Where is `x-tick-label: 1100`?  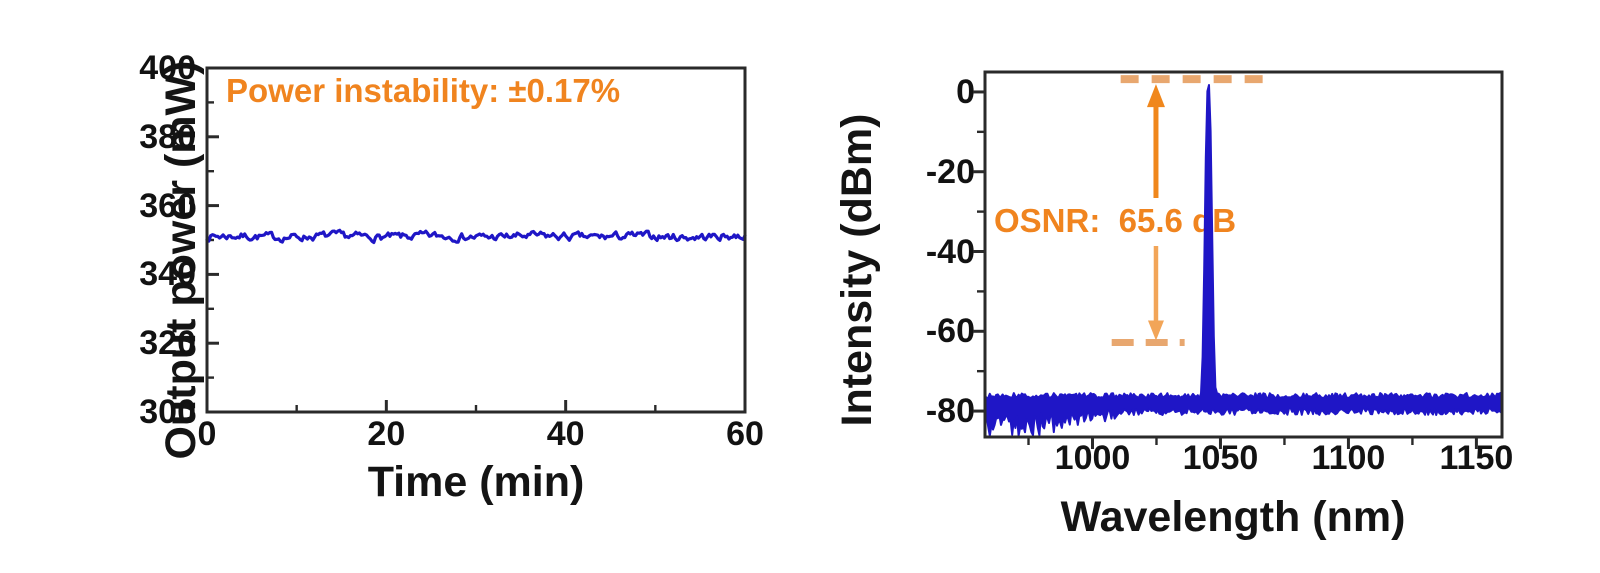 x-tick-label: 1100 is located at coordinates (1348, 458).